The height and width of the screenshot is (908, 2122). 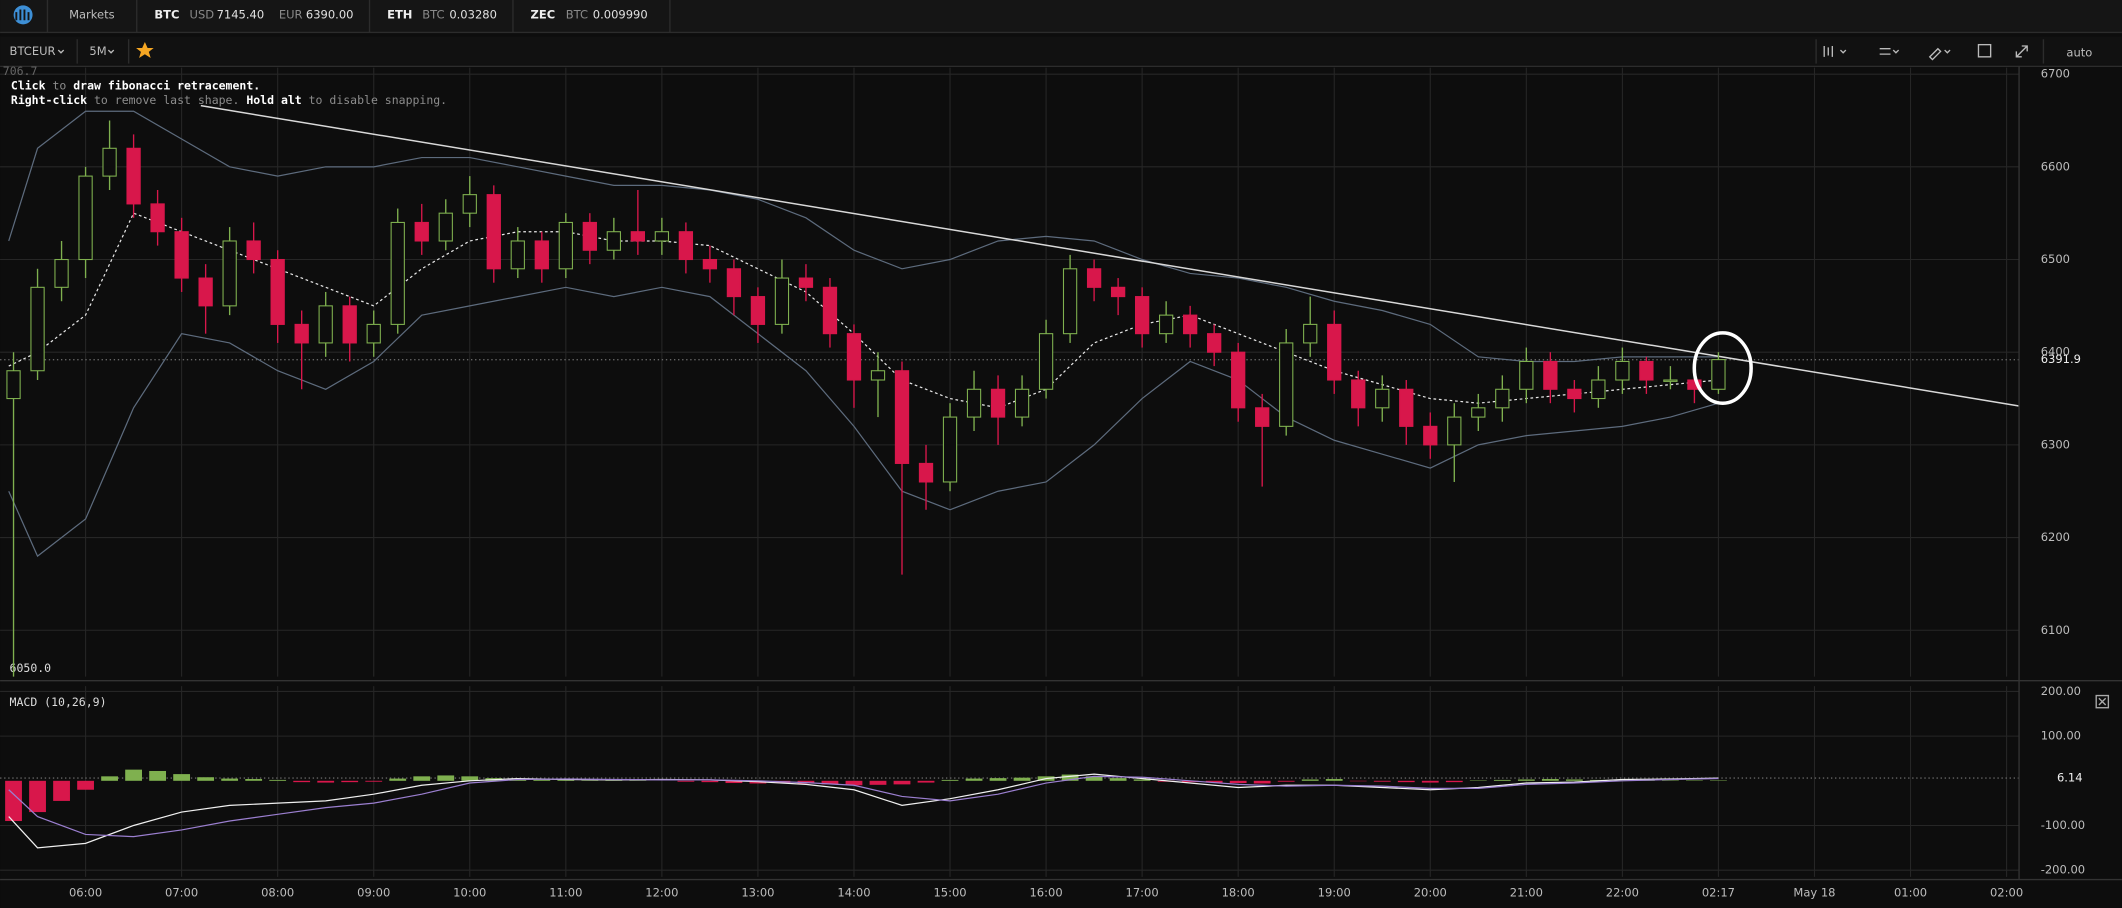 I want to click on quote-unit: USD, so click(x=202, y=14).